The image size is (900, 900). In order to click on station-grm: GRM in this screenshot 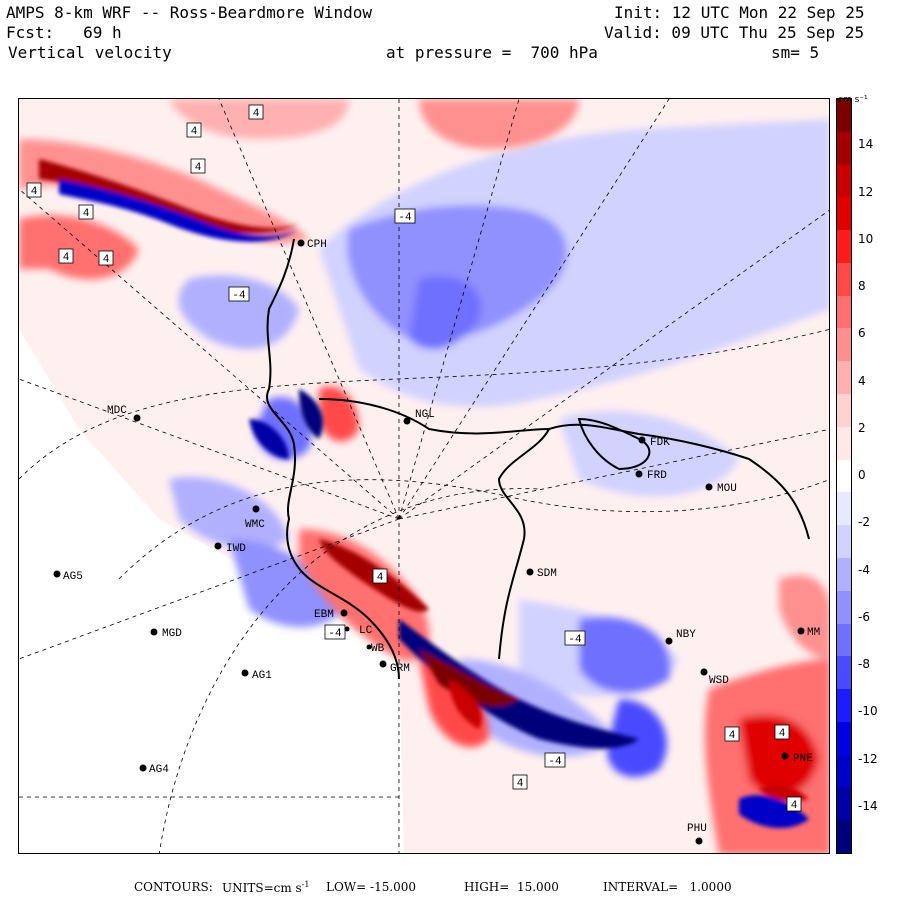, I will do `click(394, 668)`.